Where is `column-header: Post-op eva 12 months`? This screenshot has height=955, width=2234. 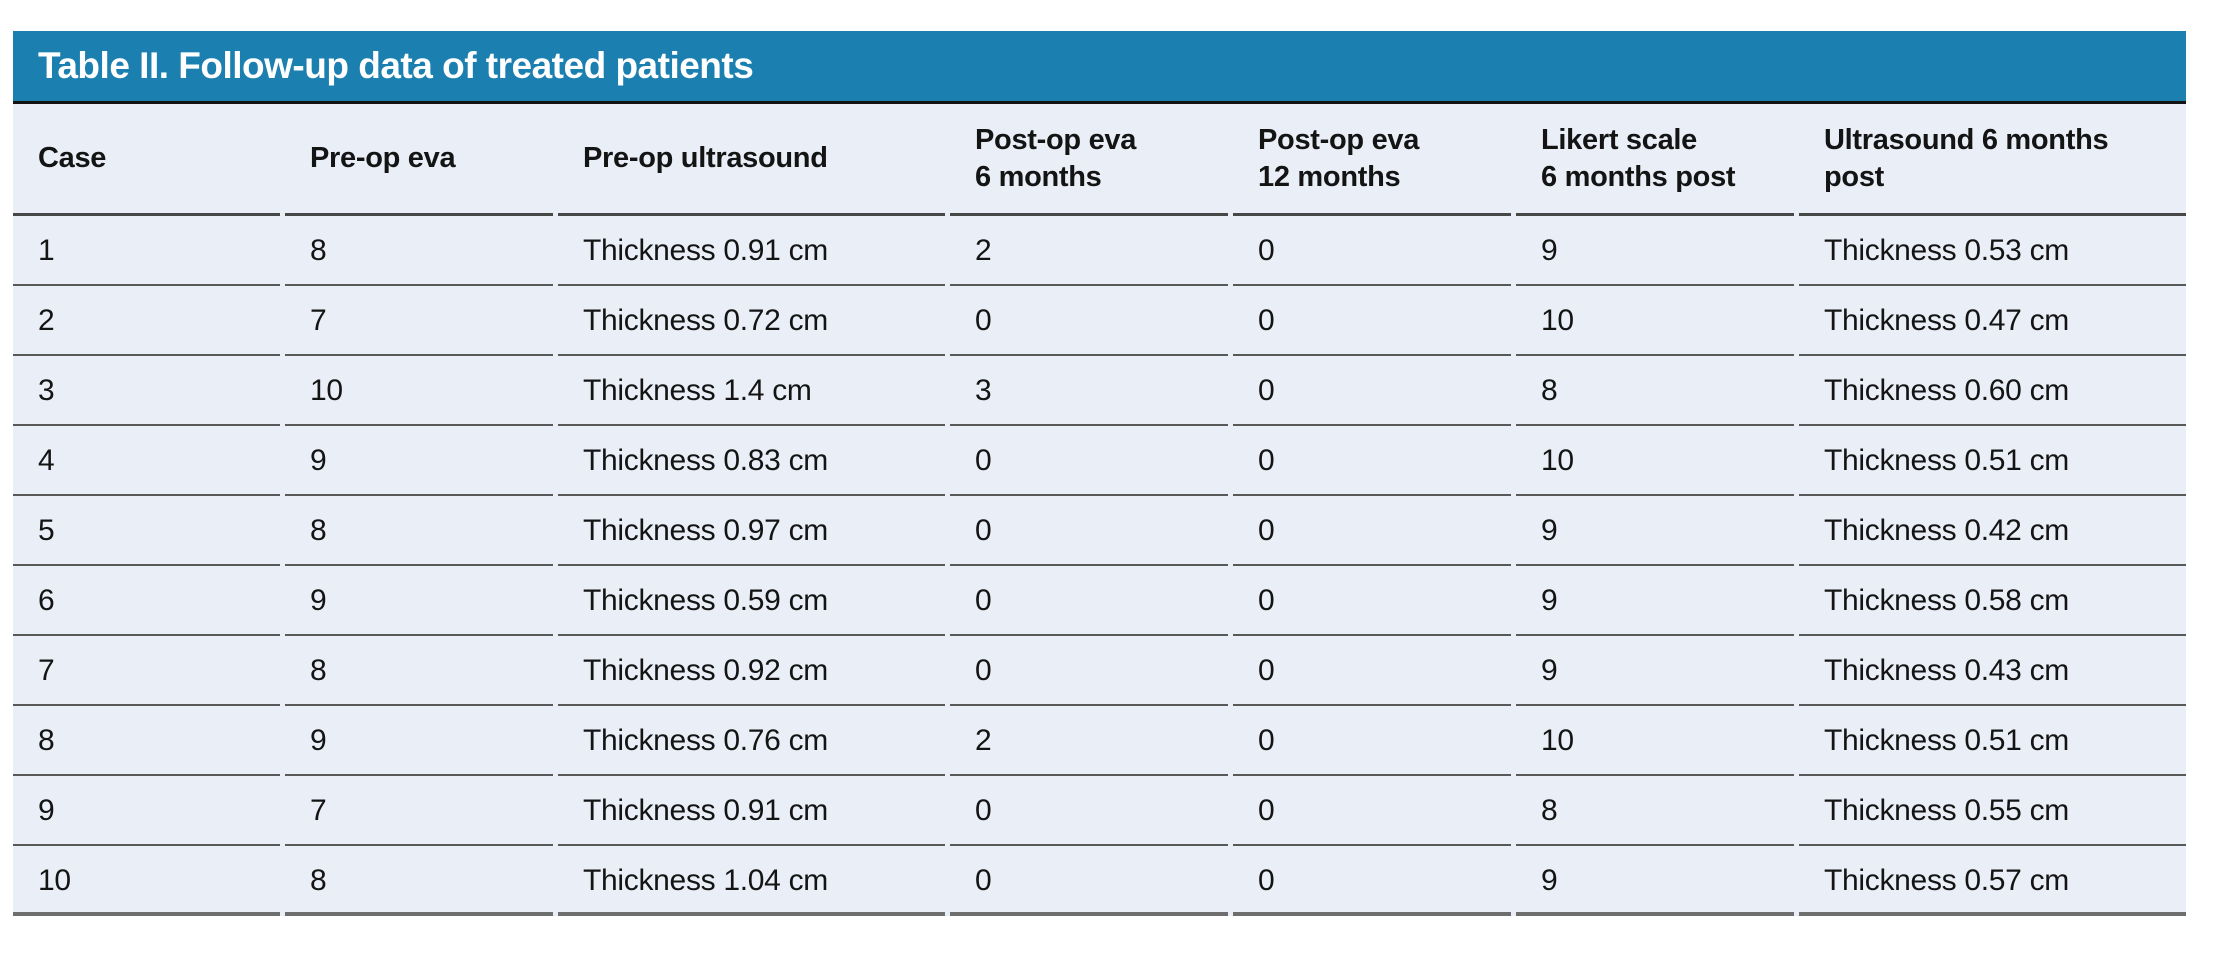 column-header: Post-op eva 12 months is located at coordinates (1372, 160).